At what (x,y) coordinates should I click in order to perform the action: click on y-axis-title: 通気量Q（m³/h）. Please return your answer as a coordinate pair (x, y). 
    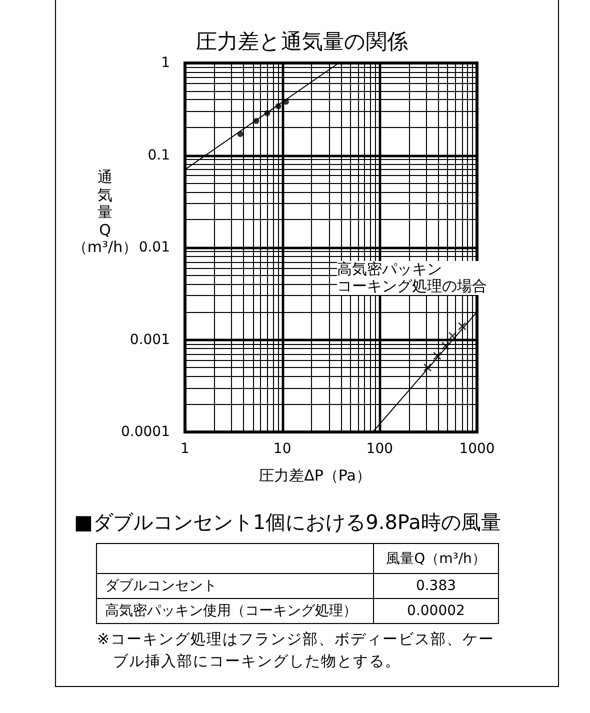
    Looking at the image, I should click on (105, 212).